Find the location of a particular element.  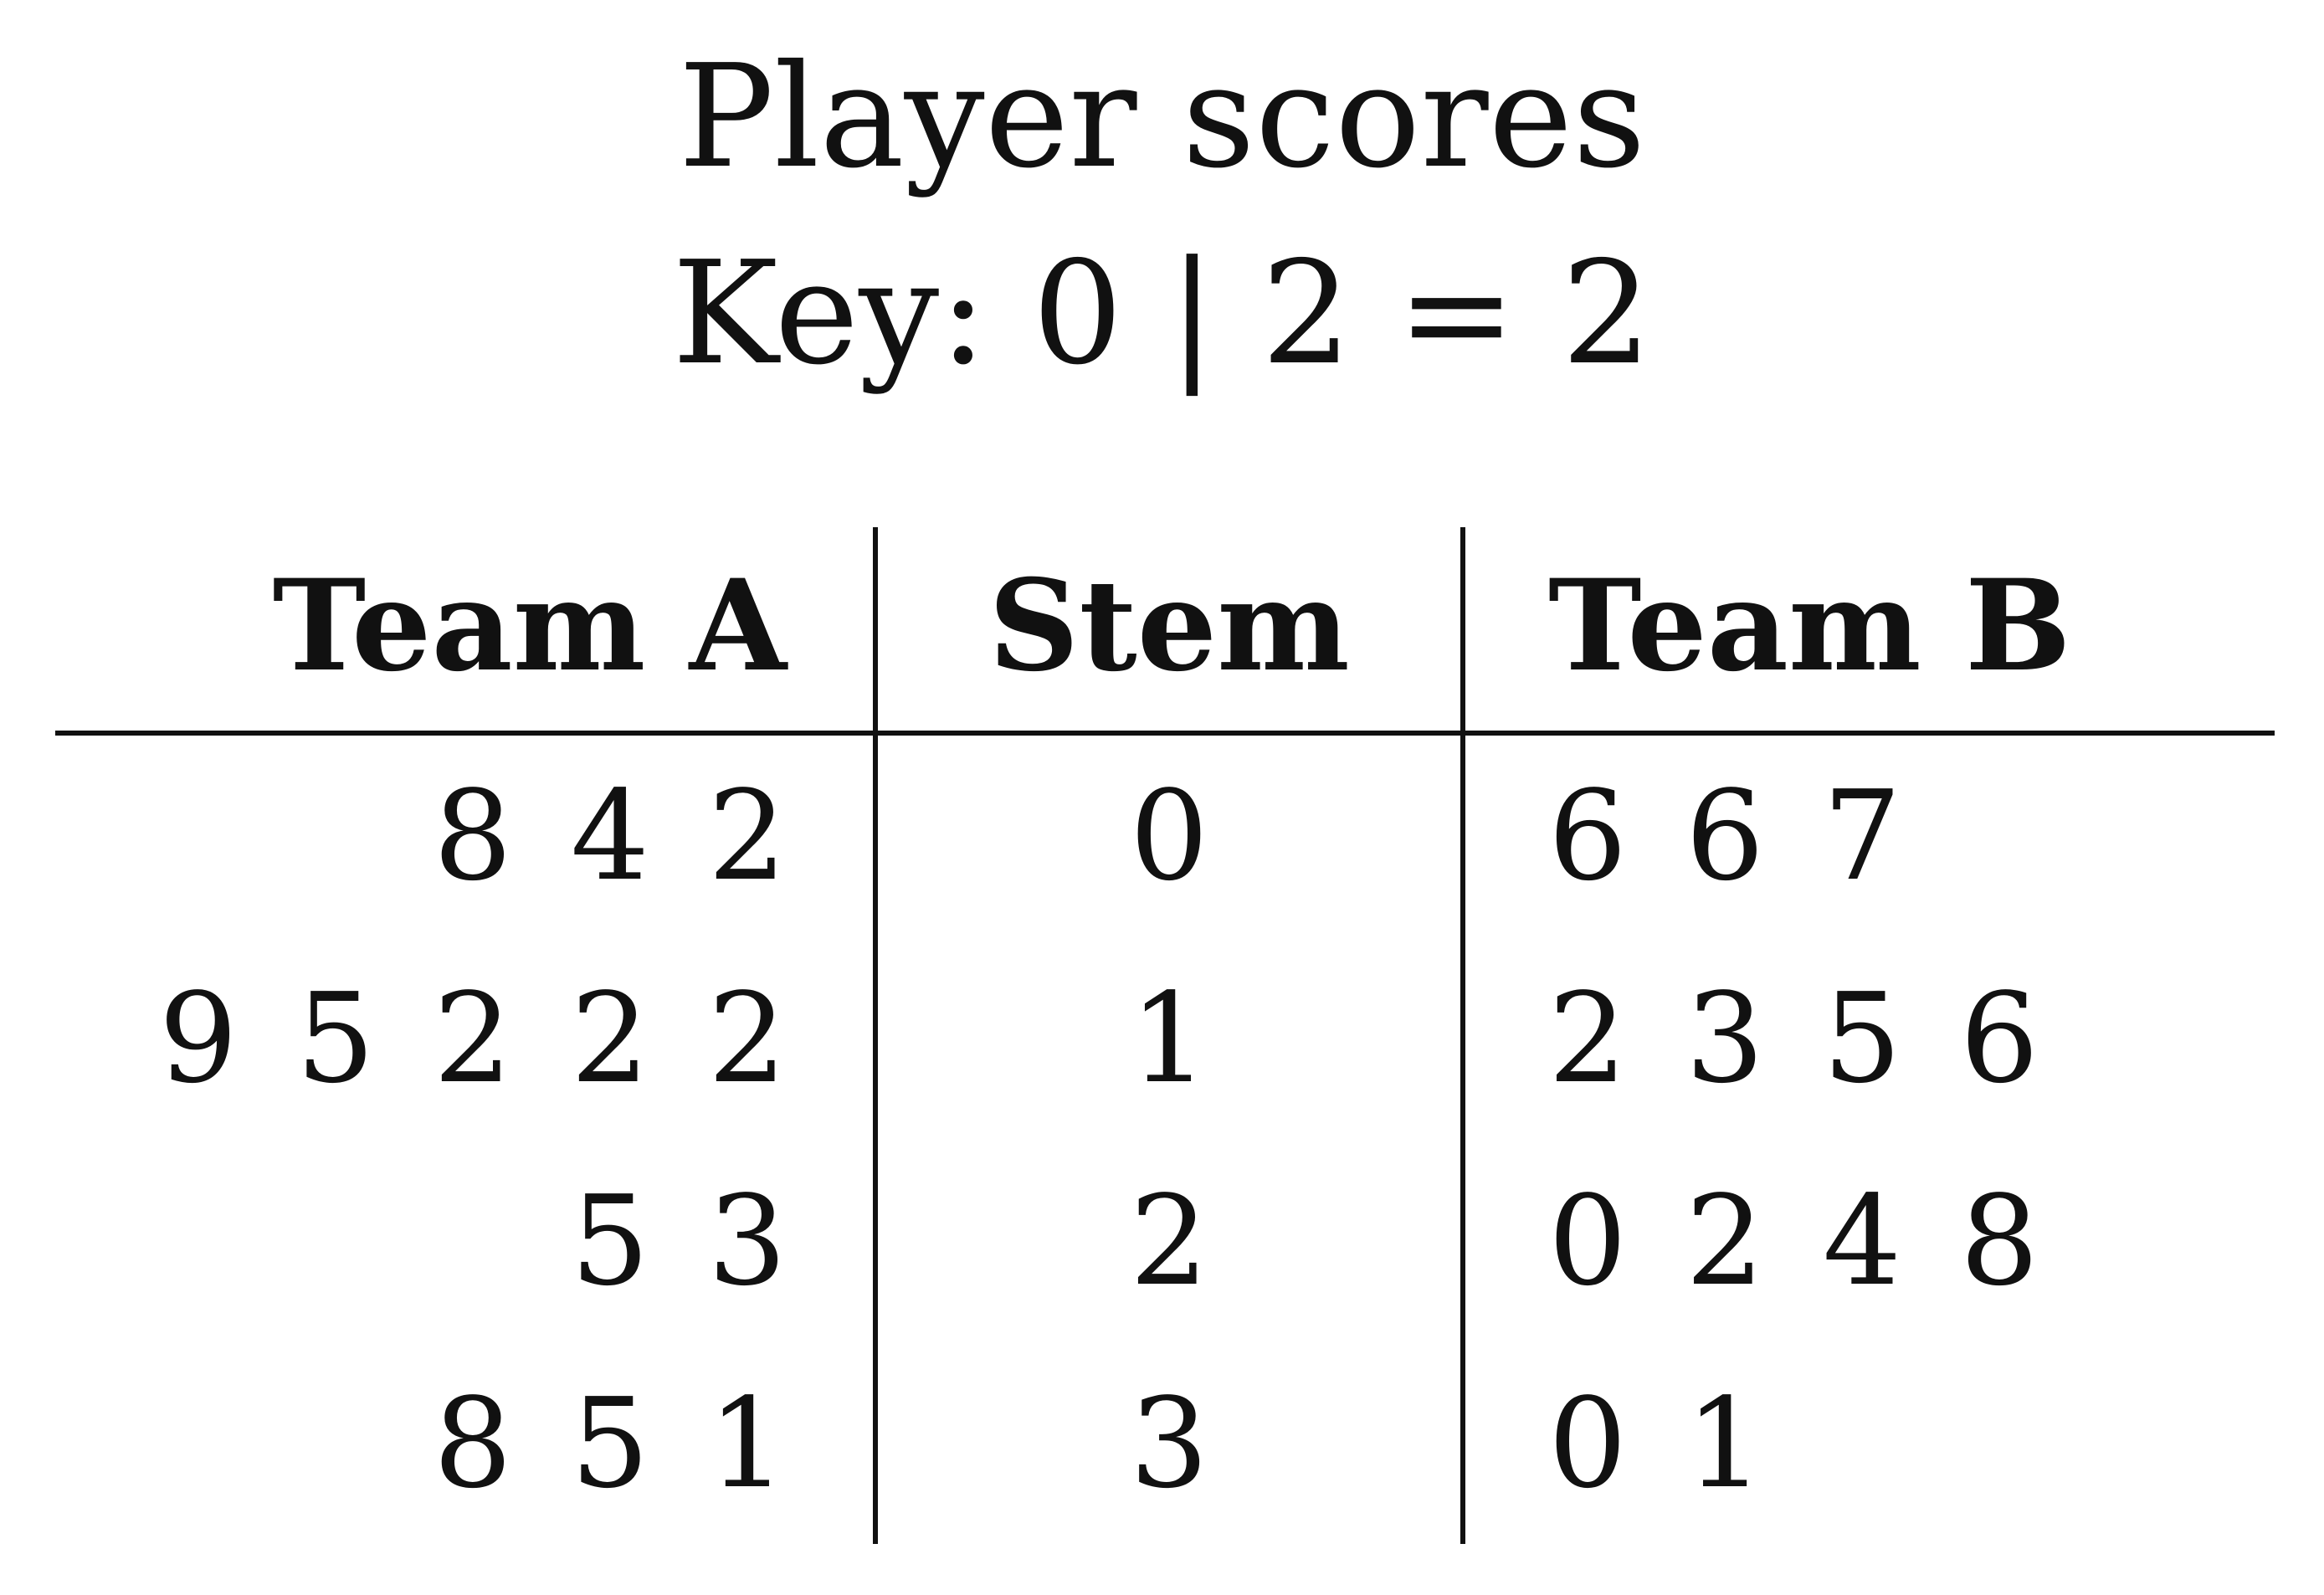

chart-title: Player scores is located at coordinates (1162, 117).